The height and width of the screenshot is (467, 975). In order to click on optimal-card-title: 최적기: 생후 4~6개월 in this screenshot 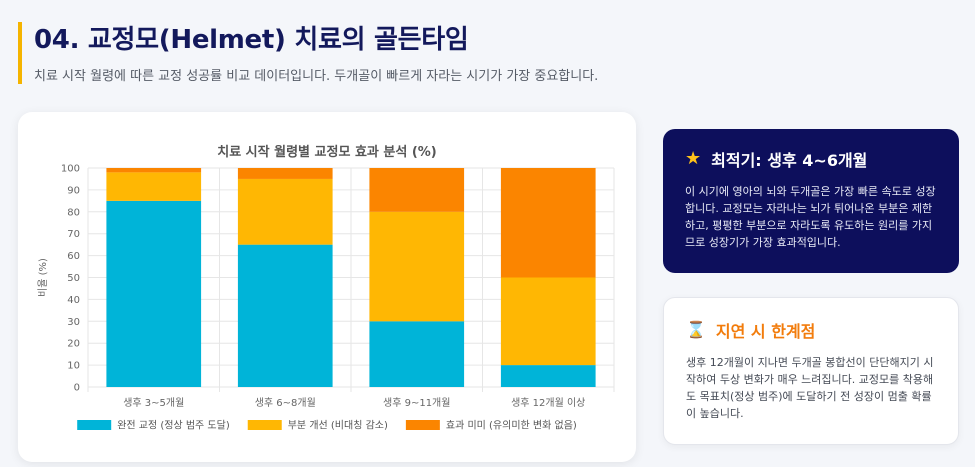, I will do `click(789, 160)`.